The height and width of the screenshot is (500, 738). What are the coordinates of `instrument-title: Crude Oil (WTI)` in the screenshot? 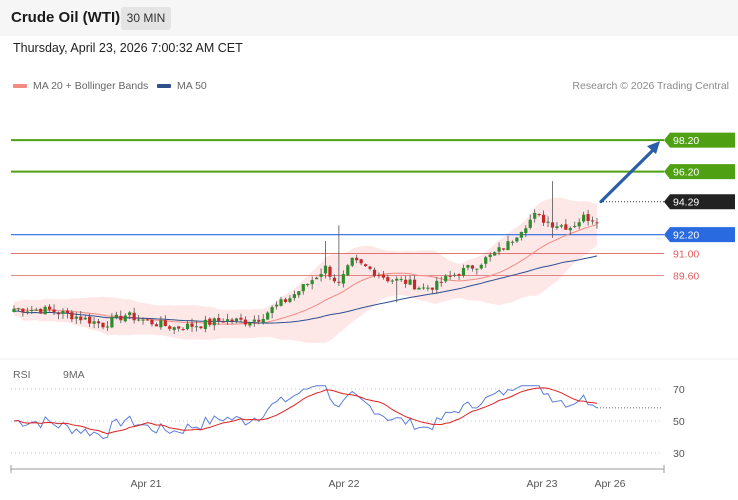 It's located at (66, 17).